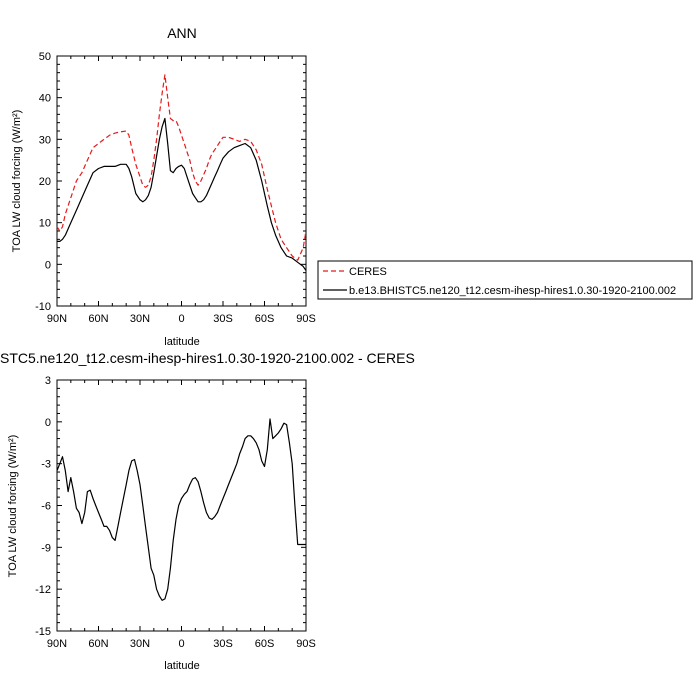 This screenshot has height=700, width=700. What do you see at coordinates (306, 319) in the screenshot?
I see `top-x-tick-label: 90S` at bounding box center [306, 319].